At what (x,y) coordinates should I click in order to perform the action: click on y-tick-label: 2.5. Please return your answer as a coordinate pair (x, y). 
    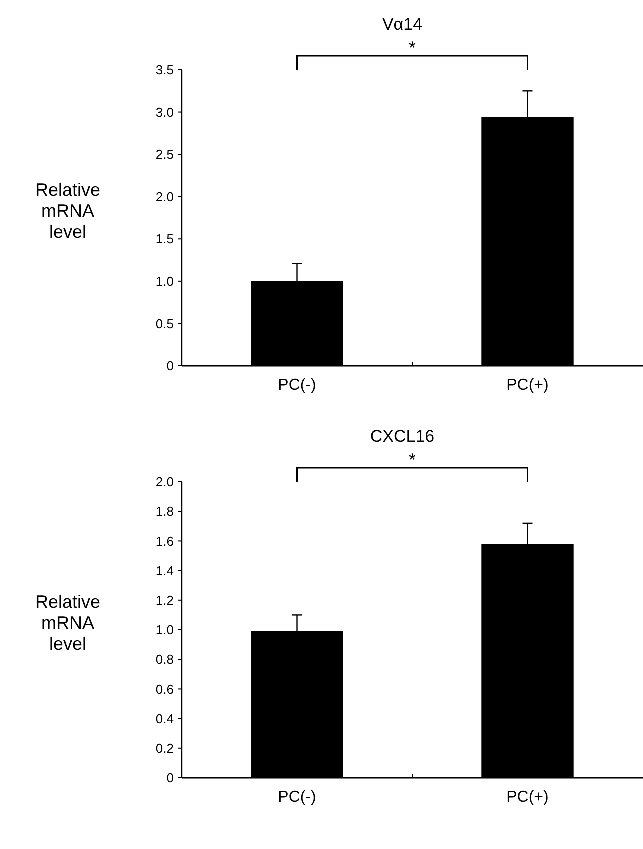
    Looking at the image, I should click on (165, 154).